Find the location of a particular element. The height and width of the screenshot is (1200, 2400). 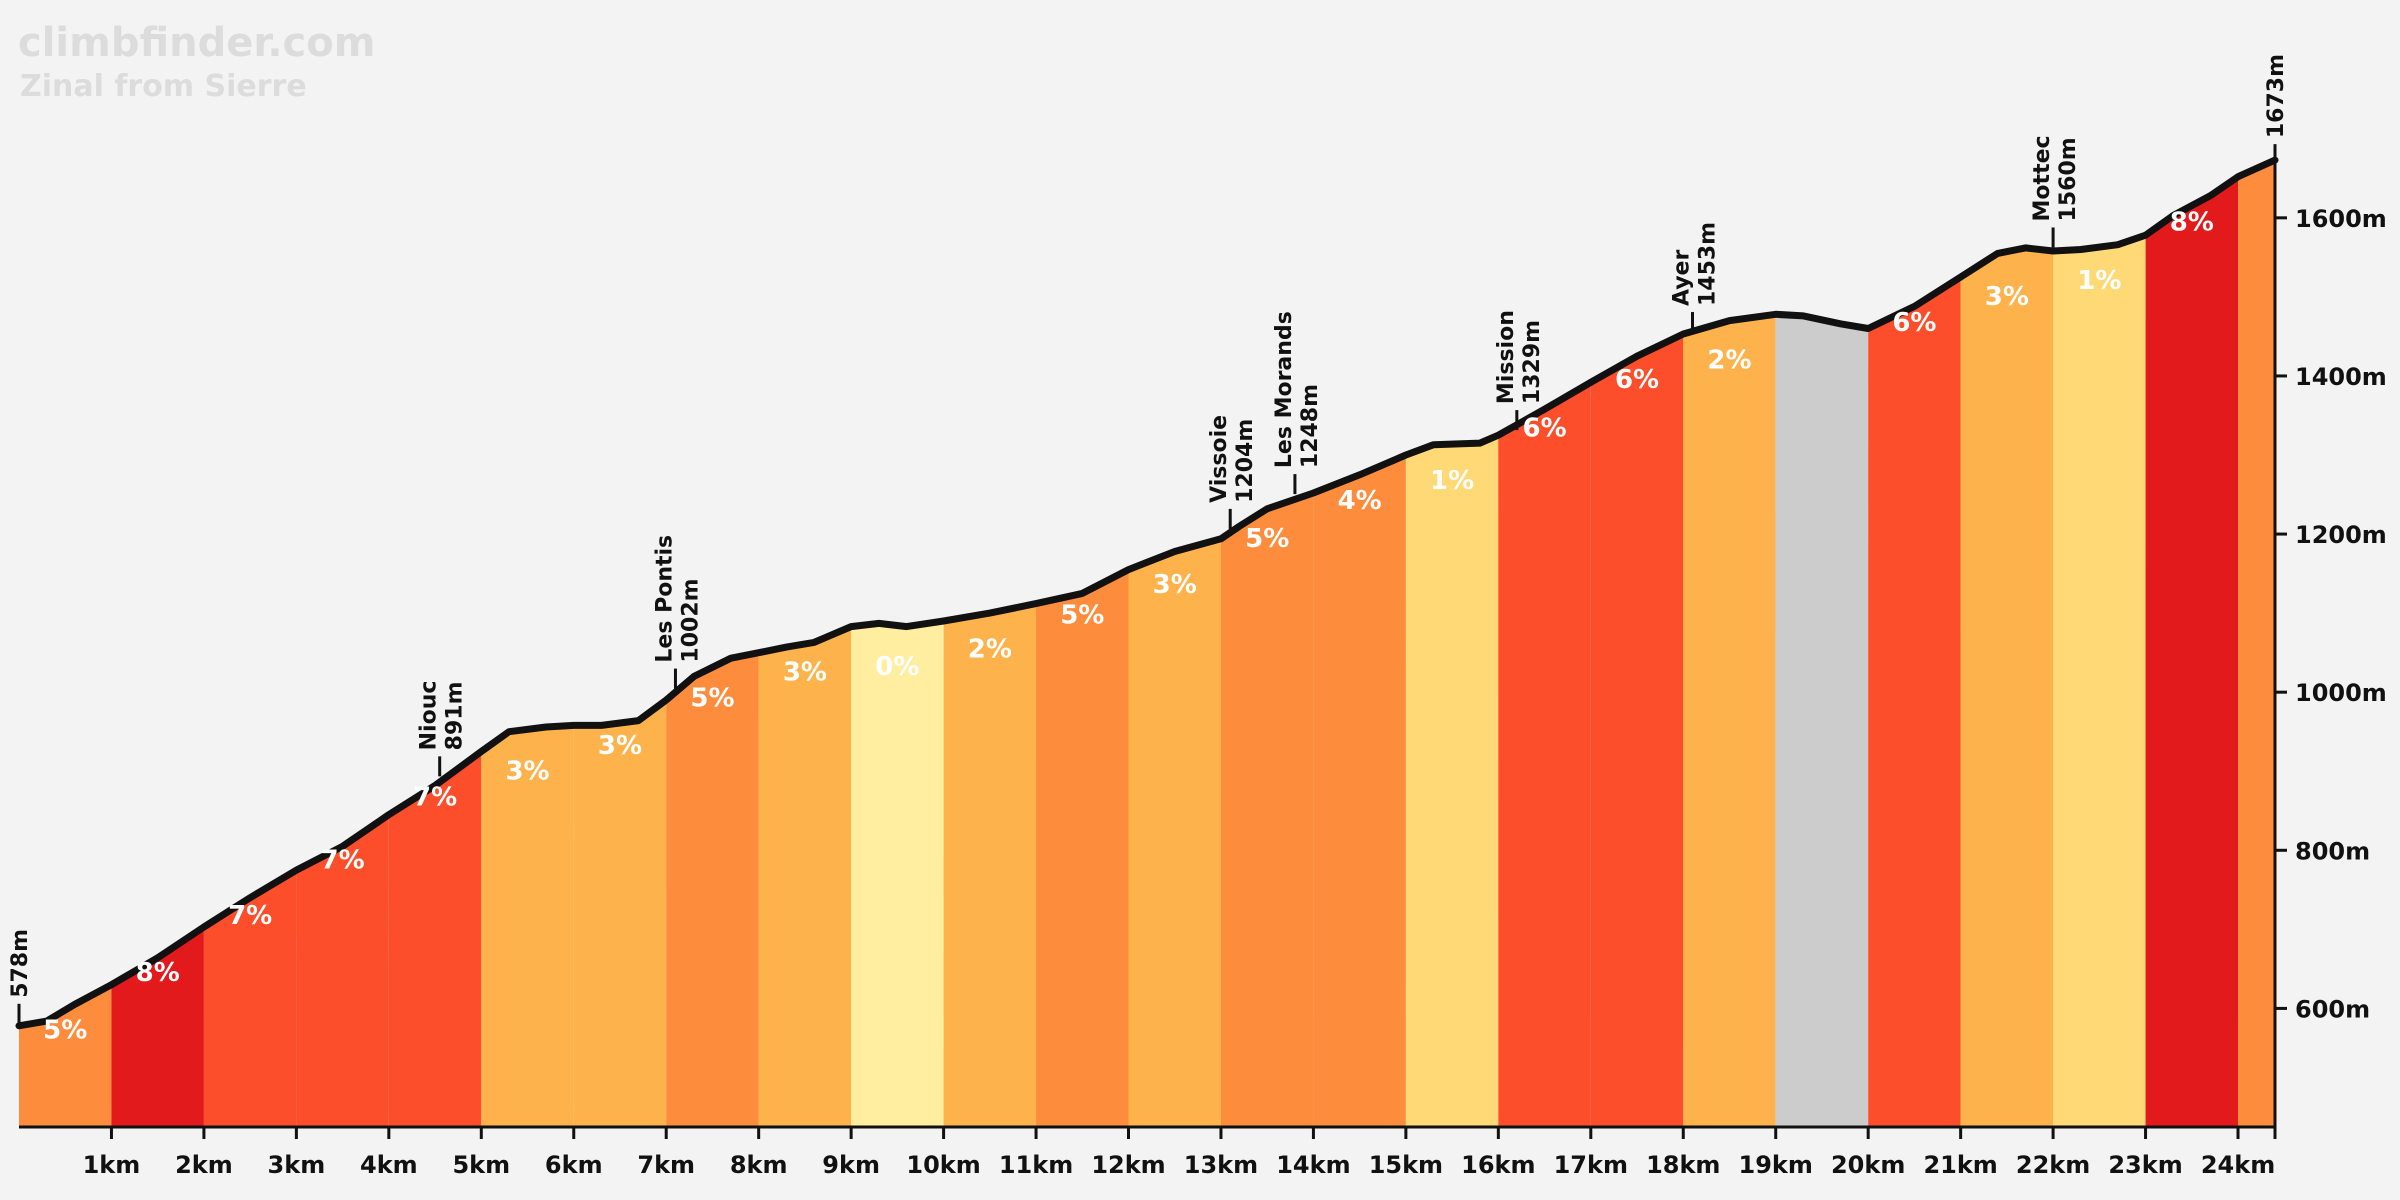

x-tick-label: 13km is located at coordinates (1221, 1165).